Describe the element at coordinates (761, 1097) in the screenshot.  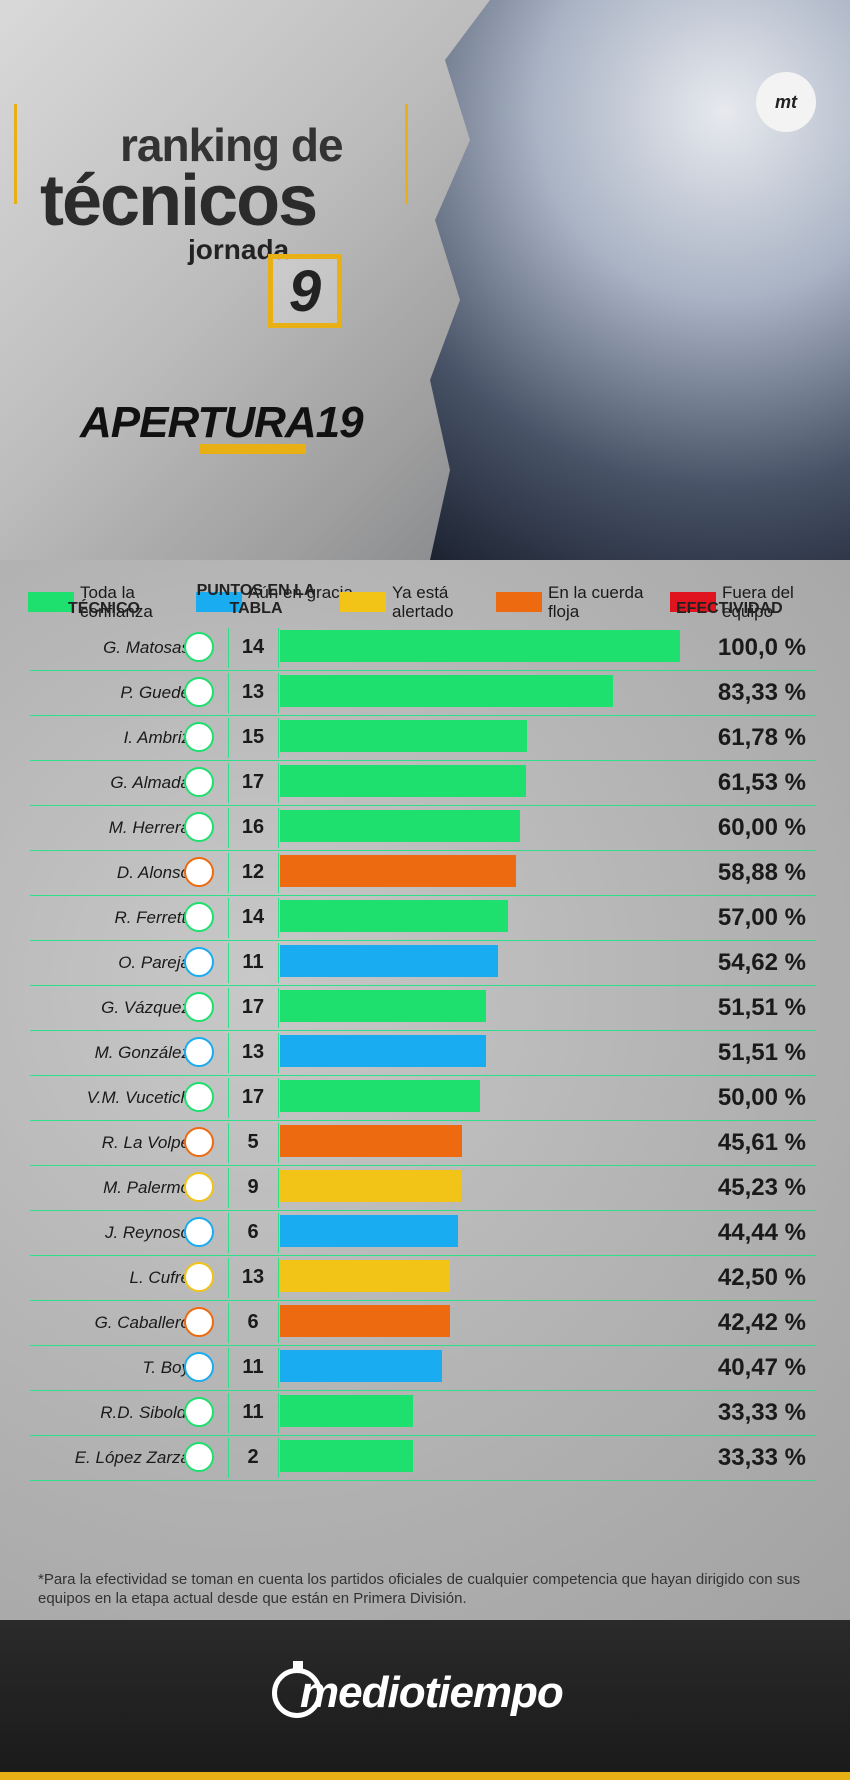
I see `effectiveness-label: 50,00 %` at that location.